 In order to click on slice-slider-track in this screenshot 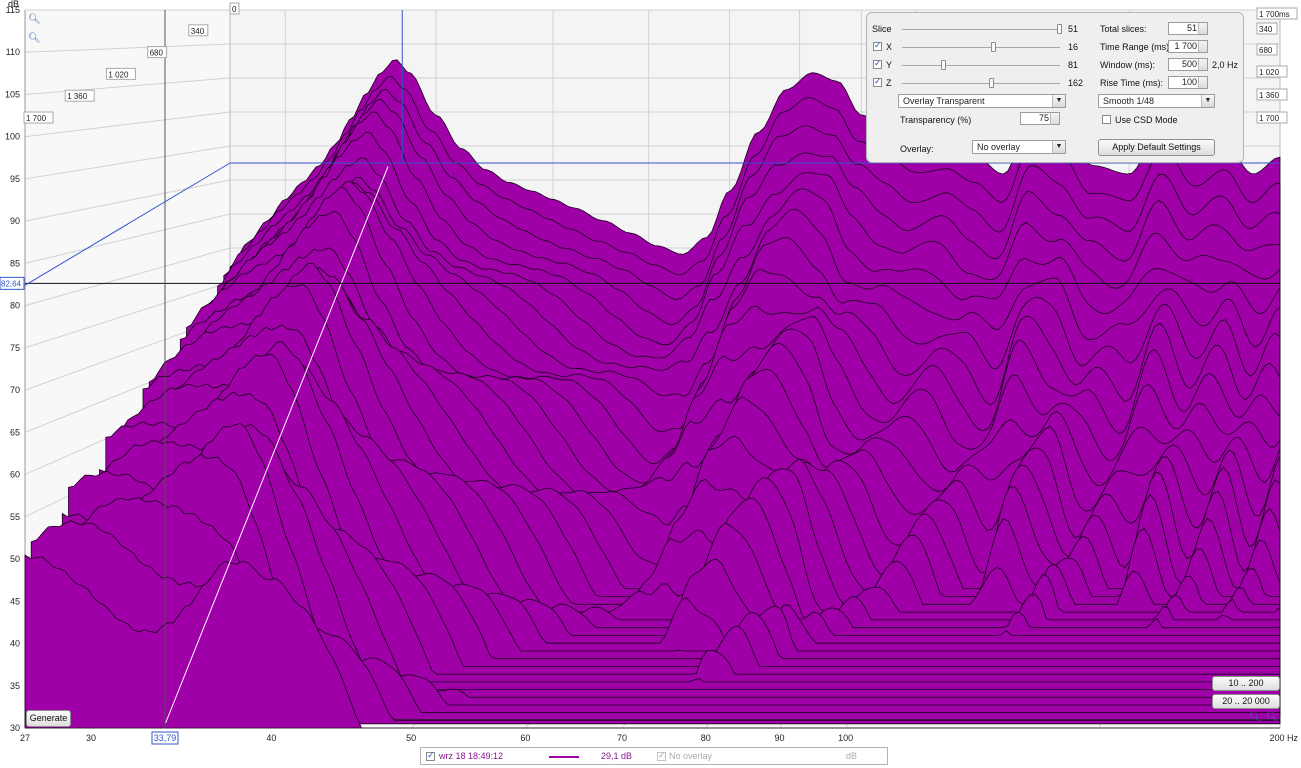, I will do `click(981, 29)`.